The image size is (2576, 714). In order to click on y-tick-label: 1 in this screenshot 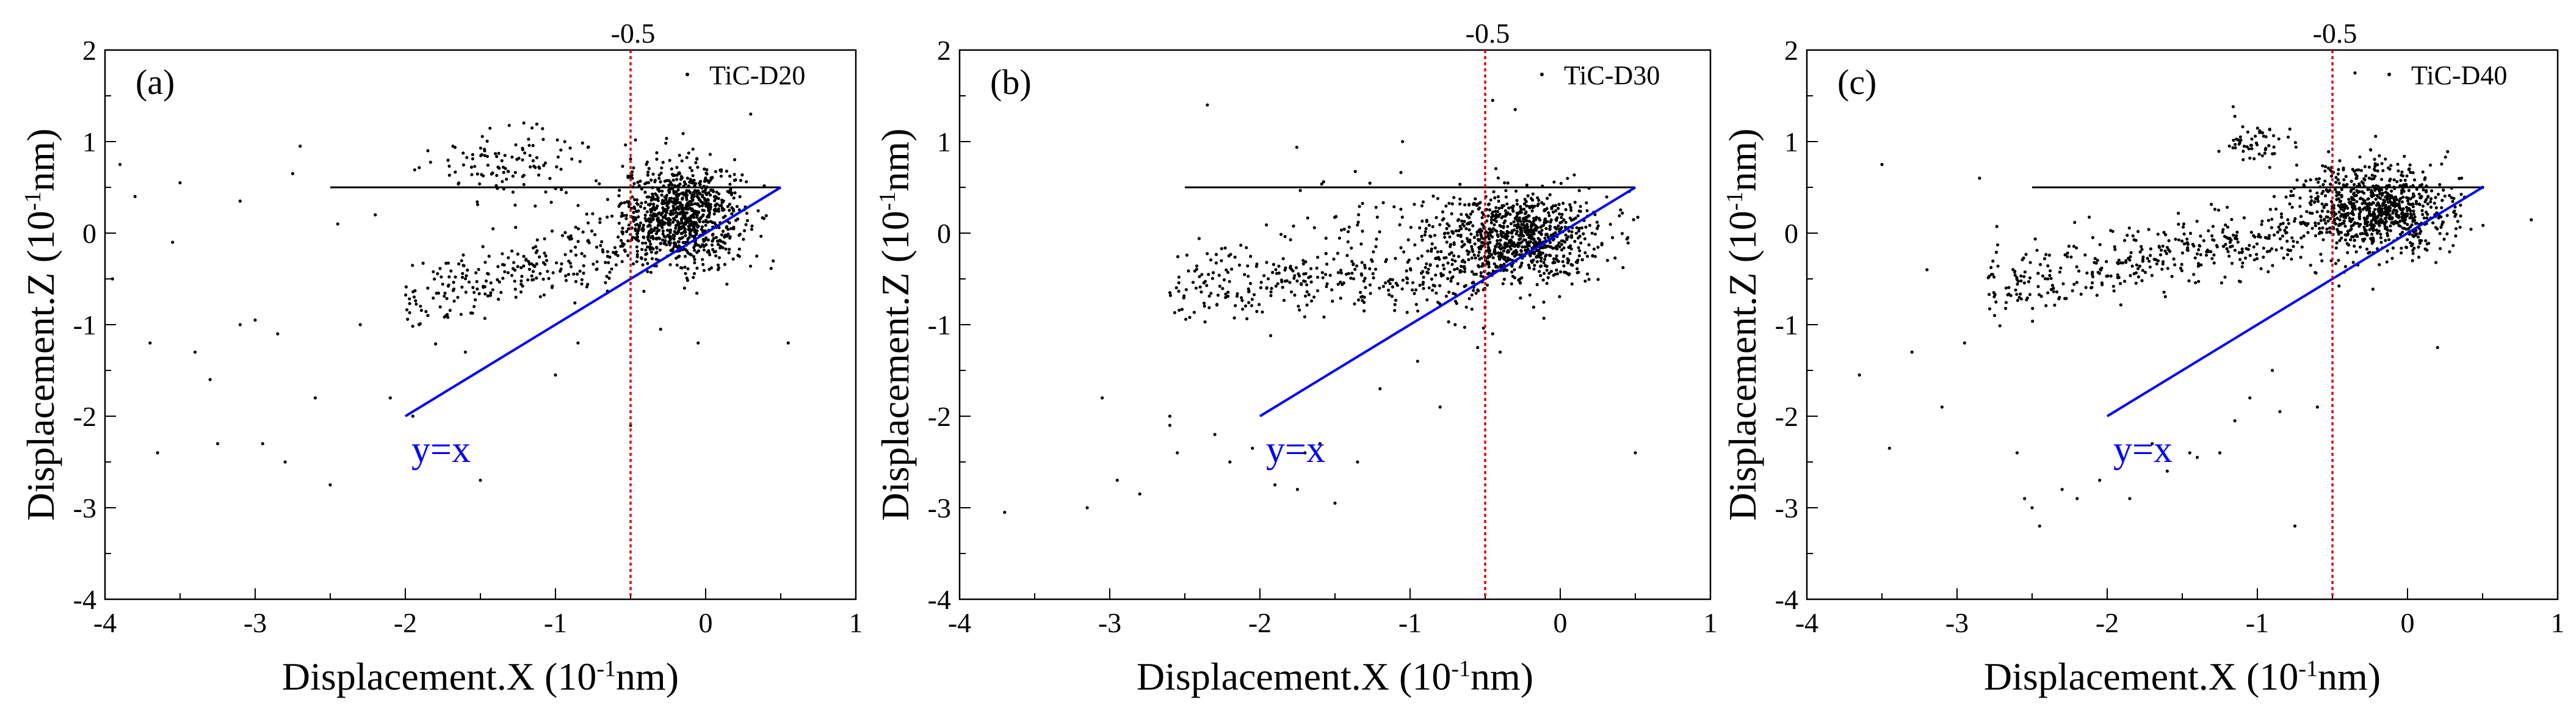, I will do `click(944, 141)`.